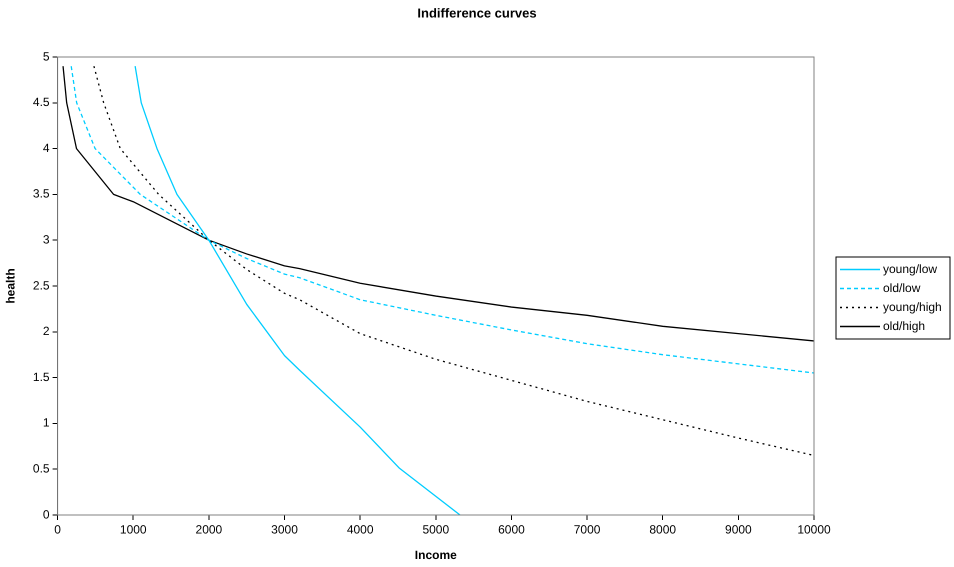 The image size is (954, 567). I want to click on y-axis-title: health, so click(11, 286).